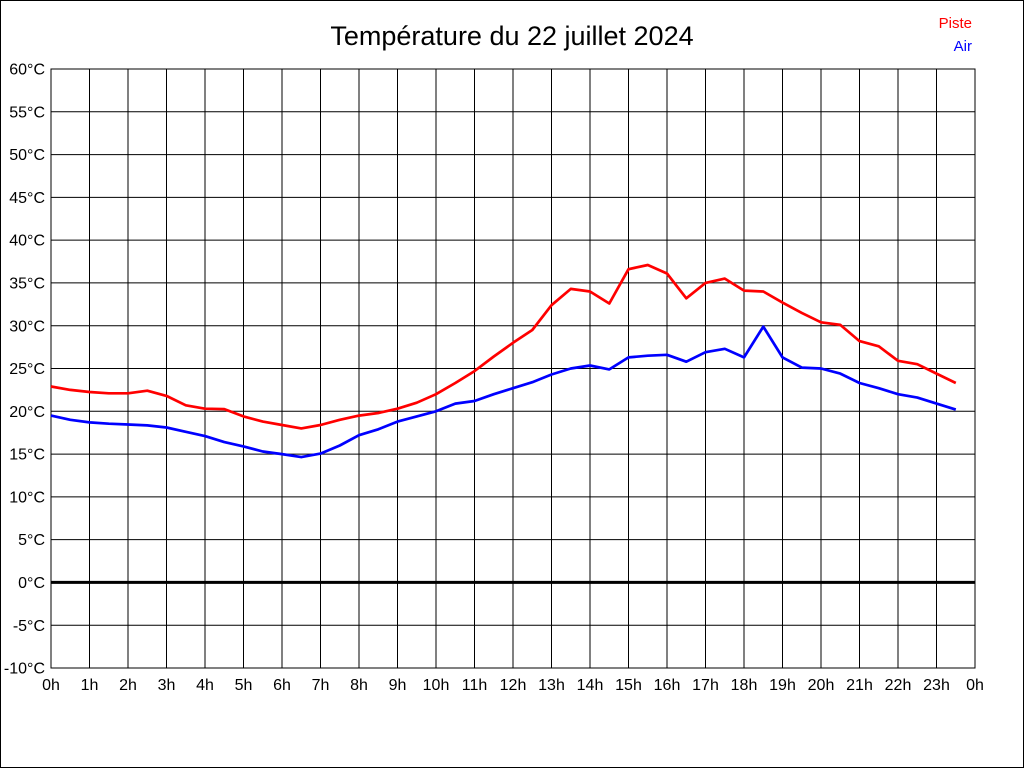 This screenshot has height=774, width=1024. Describe the element at coordinates (628, 685) in the screenshot. I see `x-tick-label: 15h` at that location.